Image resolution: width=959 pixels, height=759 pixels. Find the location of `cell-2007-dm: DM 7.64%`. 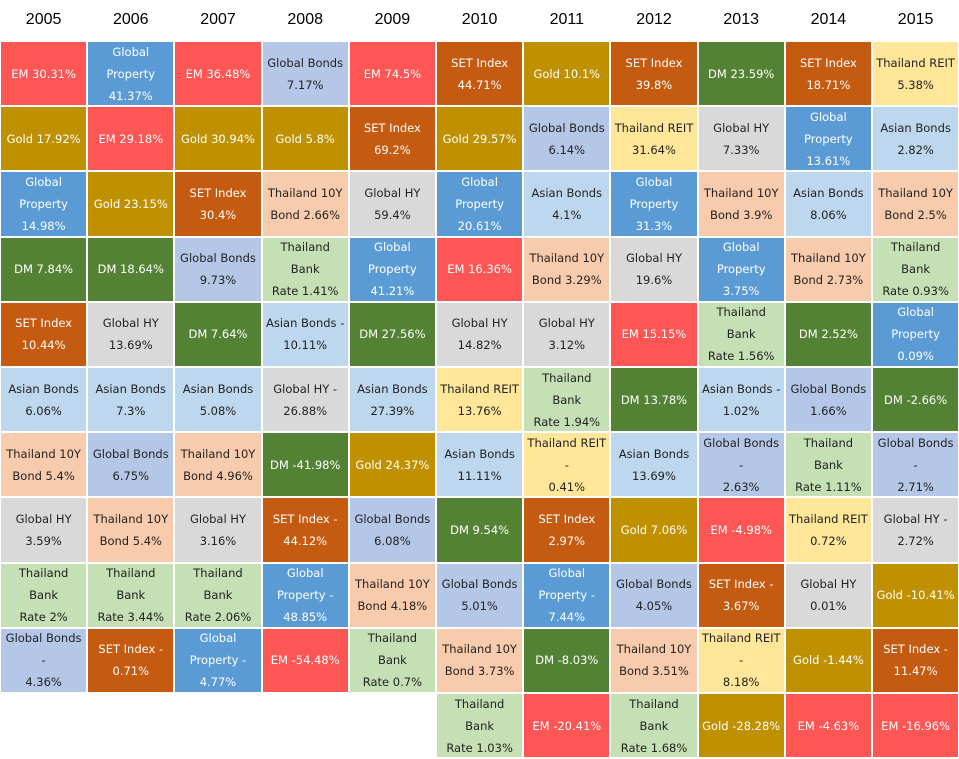

cell-2007-dm: DM 7.64% is located at coordinates (218, 334).